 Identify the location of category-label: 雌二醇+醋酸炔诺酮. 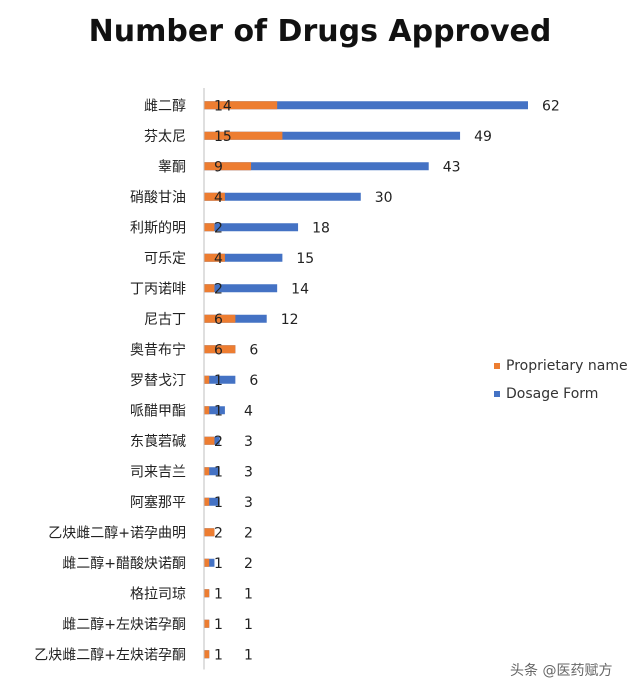
(124, 563).